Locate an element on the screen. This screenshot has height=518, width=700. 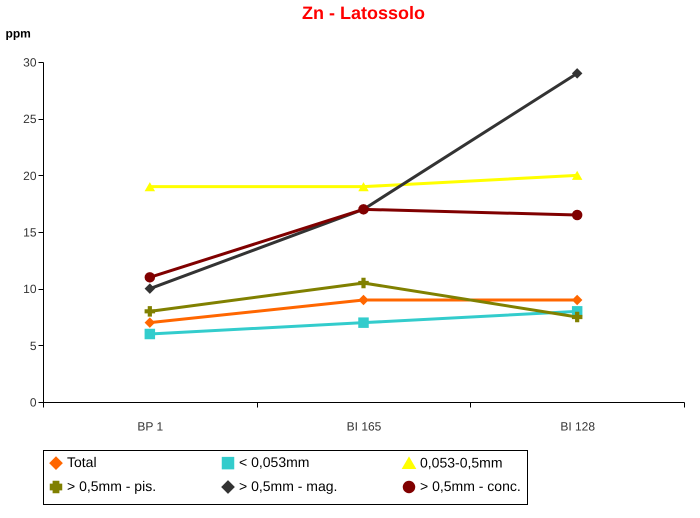
y-axis-title: ppm is located at coordinates (18, 33).